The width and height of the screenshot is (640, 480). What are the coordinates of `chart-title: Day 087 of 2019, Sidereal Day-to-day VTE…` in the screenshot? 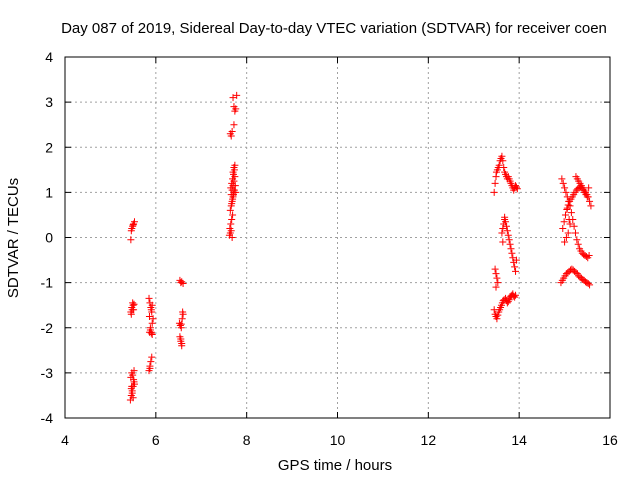 It's located at (334, 28).